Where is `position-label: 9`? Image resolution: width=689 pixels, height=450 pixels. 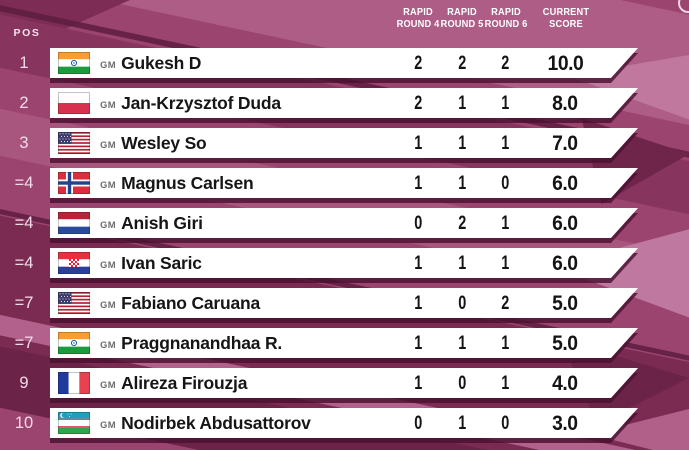 position-label: 9 is located at coordinates (24, 383).